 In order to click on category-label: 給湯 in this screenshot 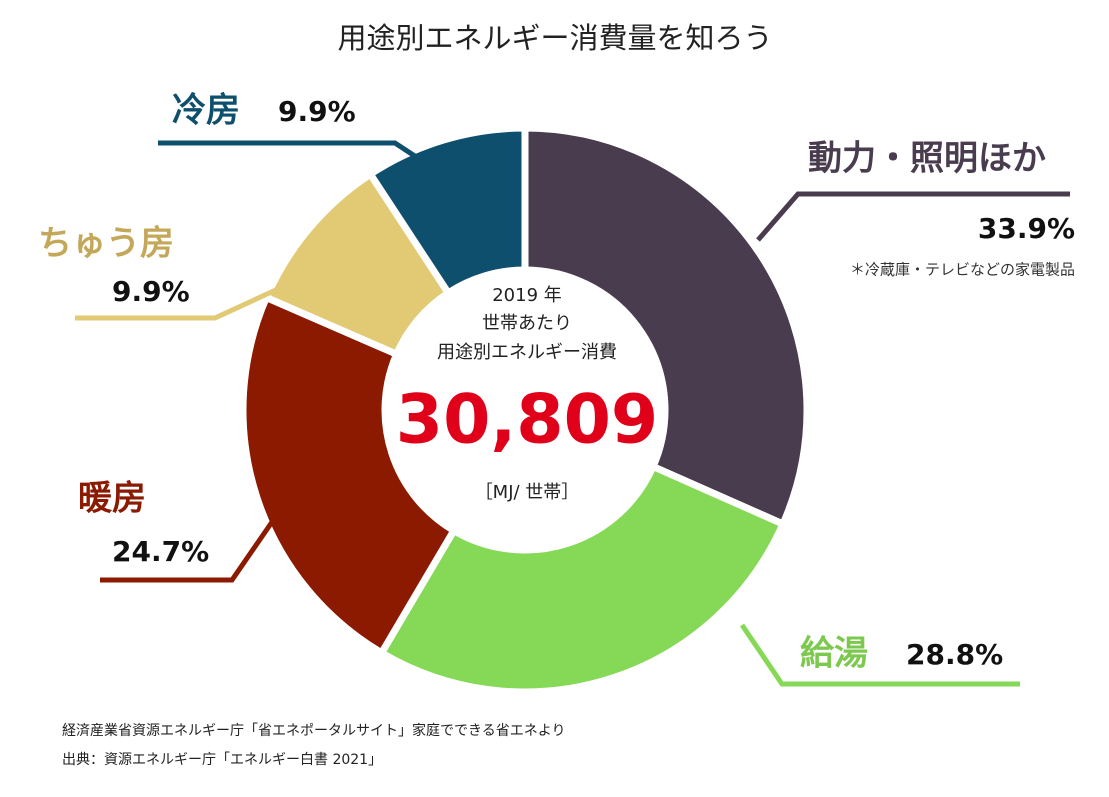, I will do `click(834, 654)`.